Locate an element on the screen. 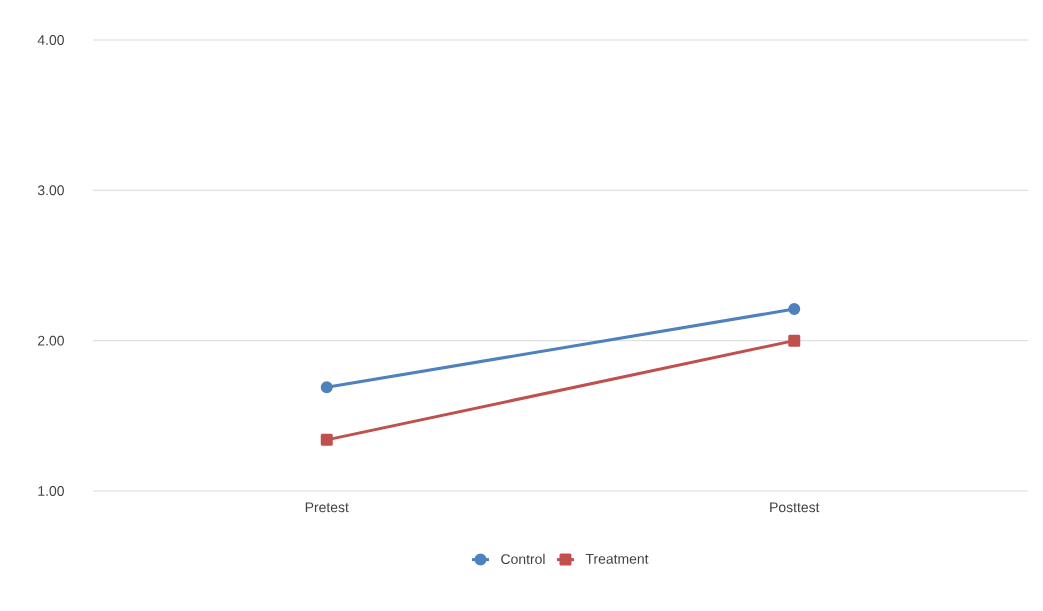 The width and height of the screenshot is (1043, 611). y-tick-label: 3.00 is located at coordinates (50, 190).